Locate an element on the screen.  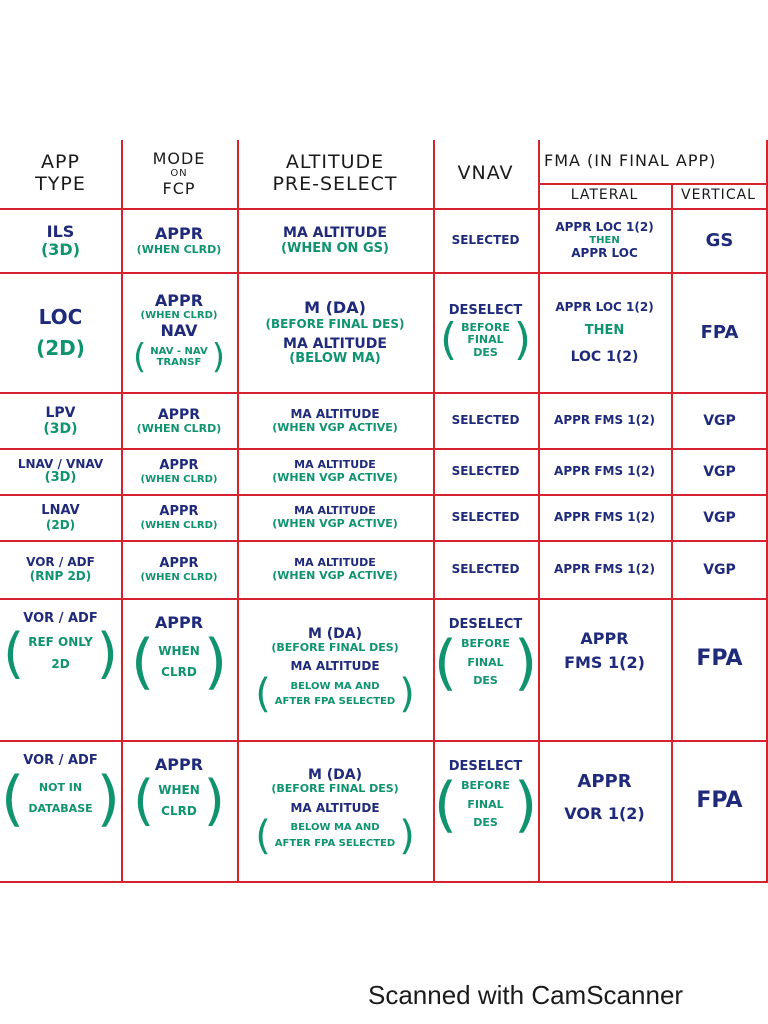
row-lnav-vnav-vnav: SELECTED is located at coordinates (485, 471).